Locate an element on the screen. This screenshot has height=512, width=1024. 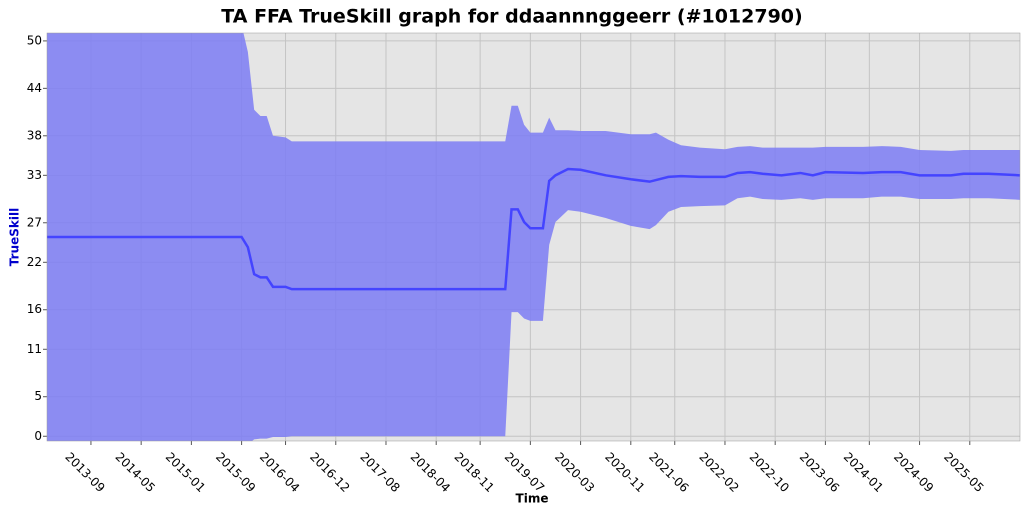
x-tick-label: 2024-01 is located at coordinates (863, 472).